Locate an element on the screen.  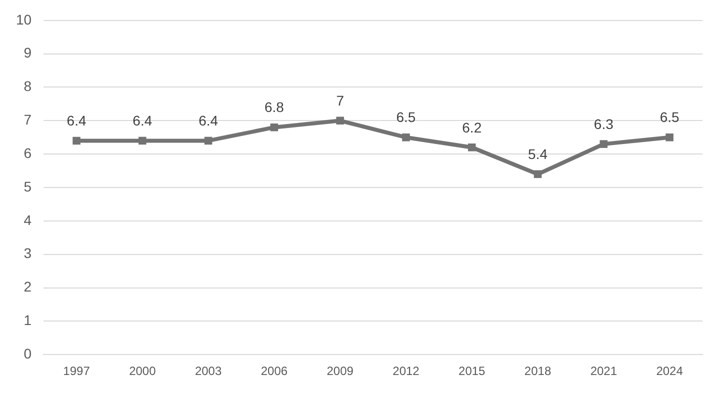
x-tick-label: 1997 is located at coordinates (76, 371).